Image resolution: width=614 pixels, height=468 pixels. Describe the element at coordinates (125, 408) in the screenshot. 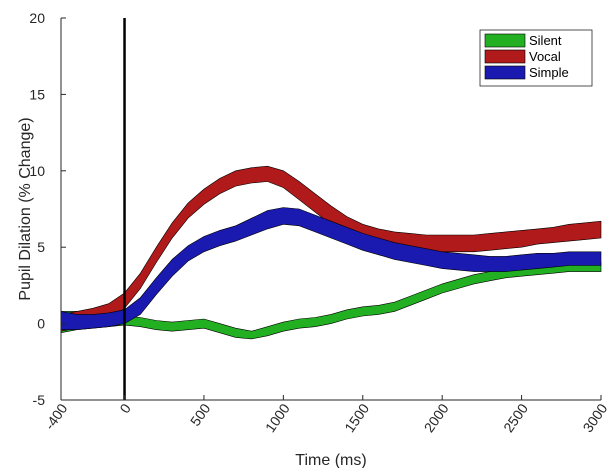

I see `x-tick-label: 0` at that location.